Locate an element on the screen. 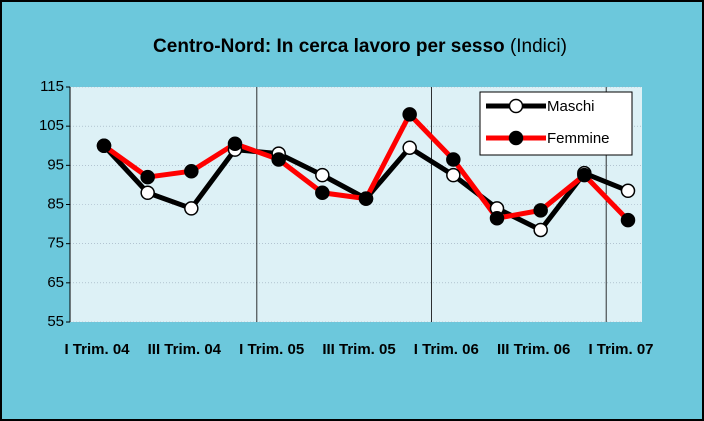 The image size is (704, 421). title-main: Centro-Nord: In cerca lavoro per sesso is located at coordinates (329, 46).